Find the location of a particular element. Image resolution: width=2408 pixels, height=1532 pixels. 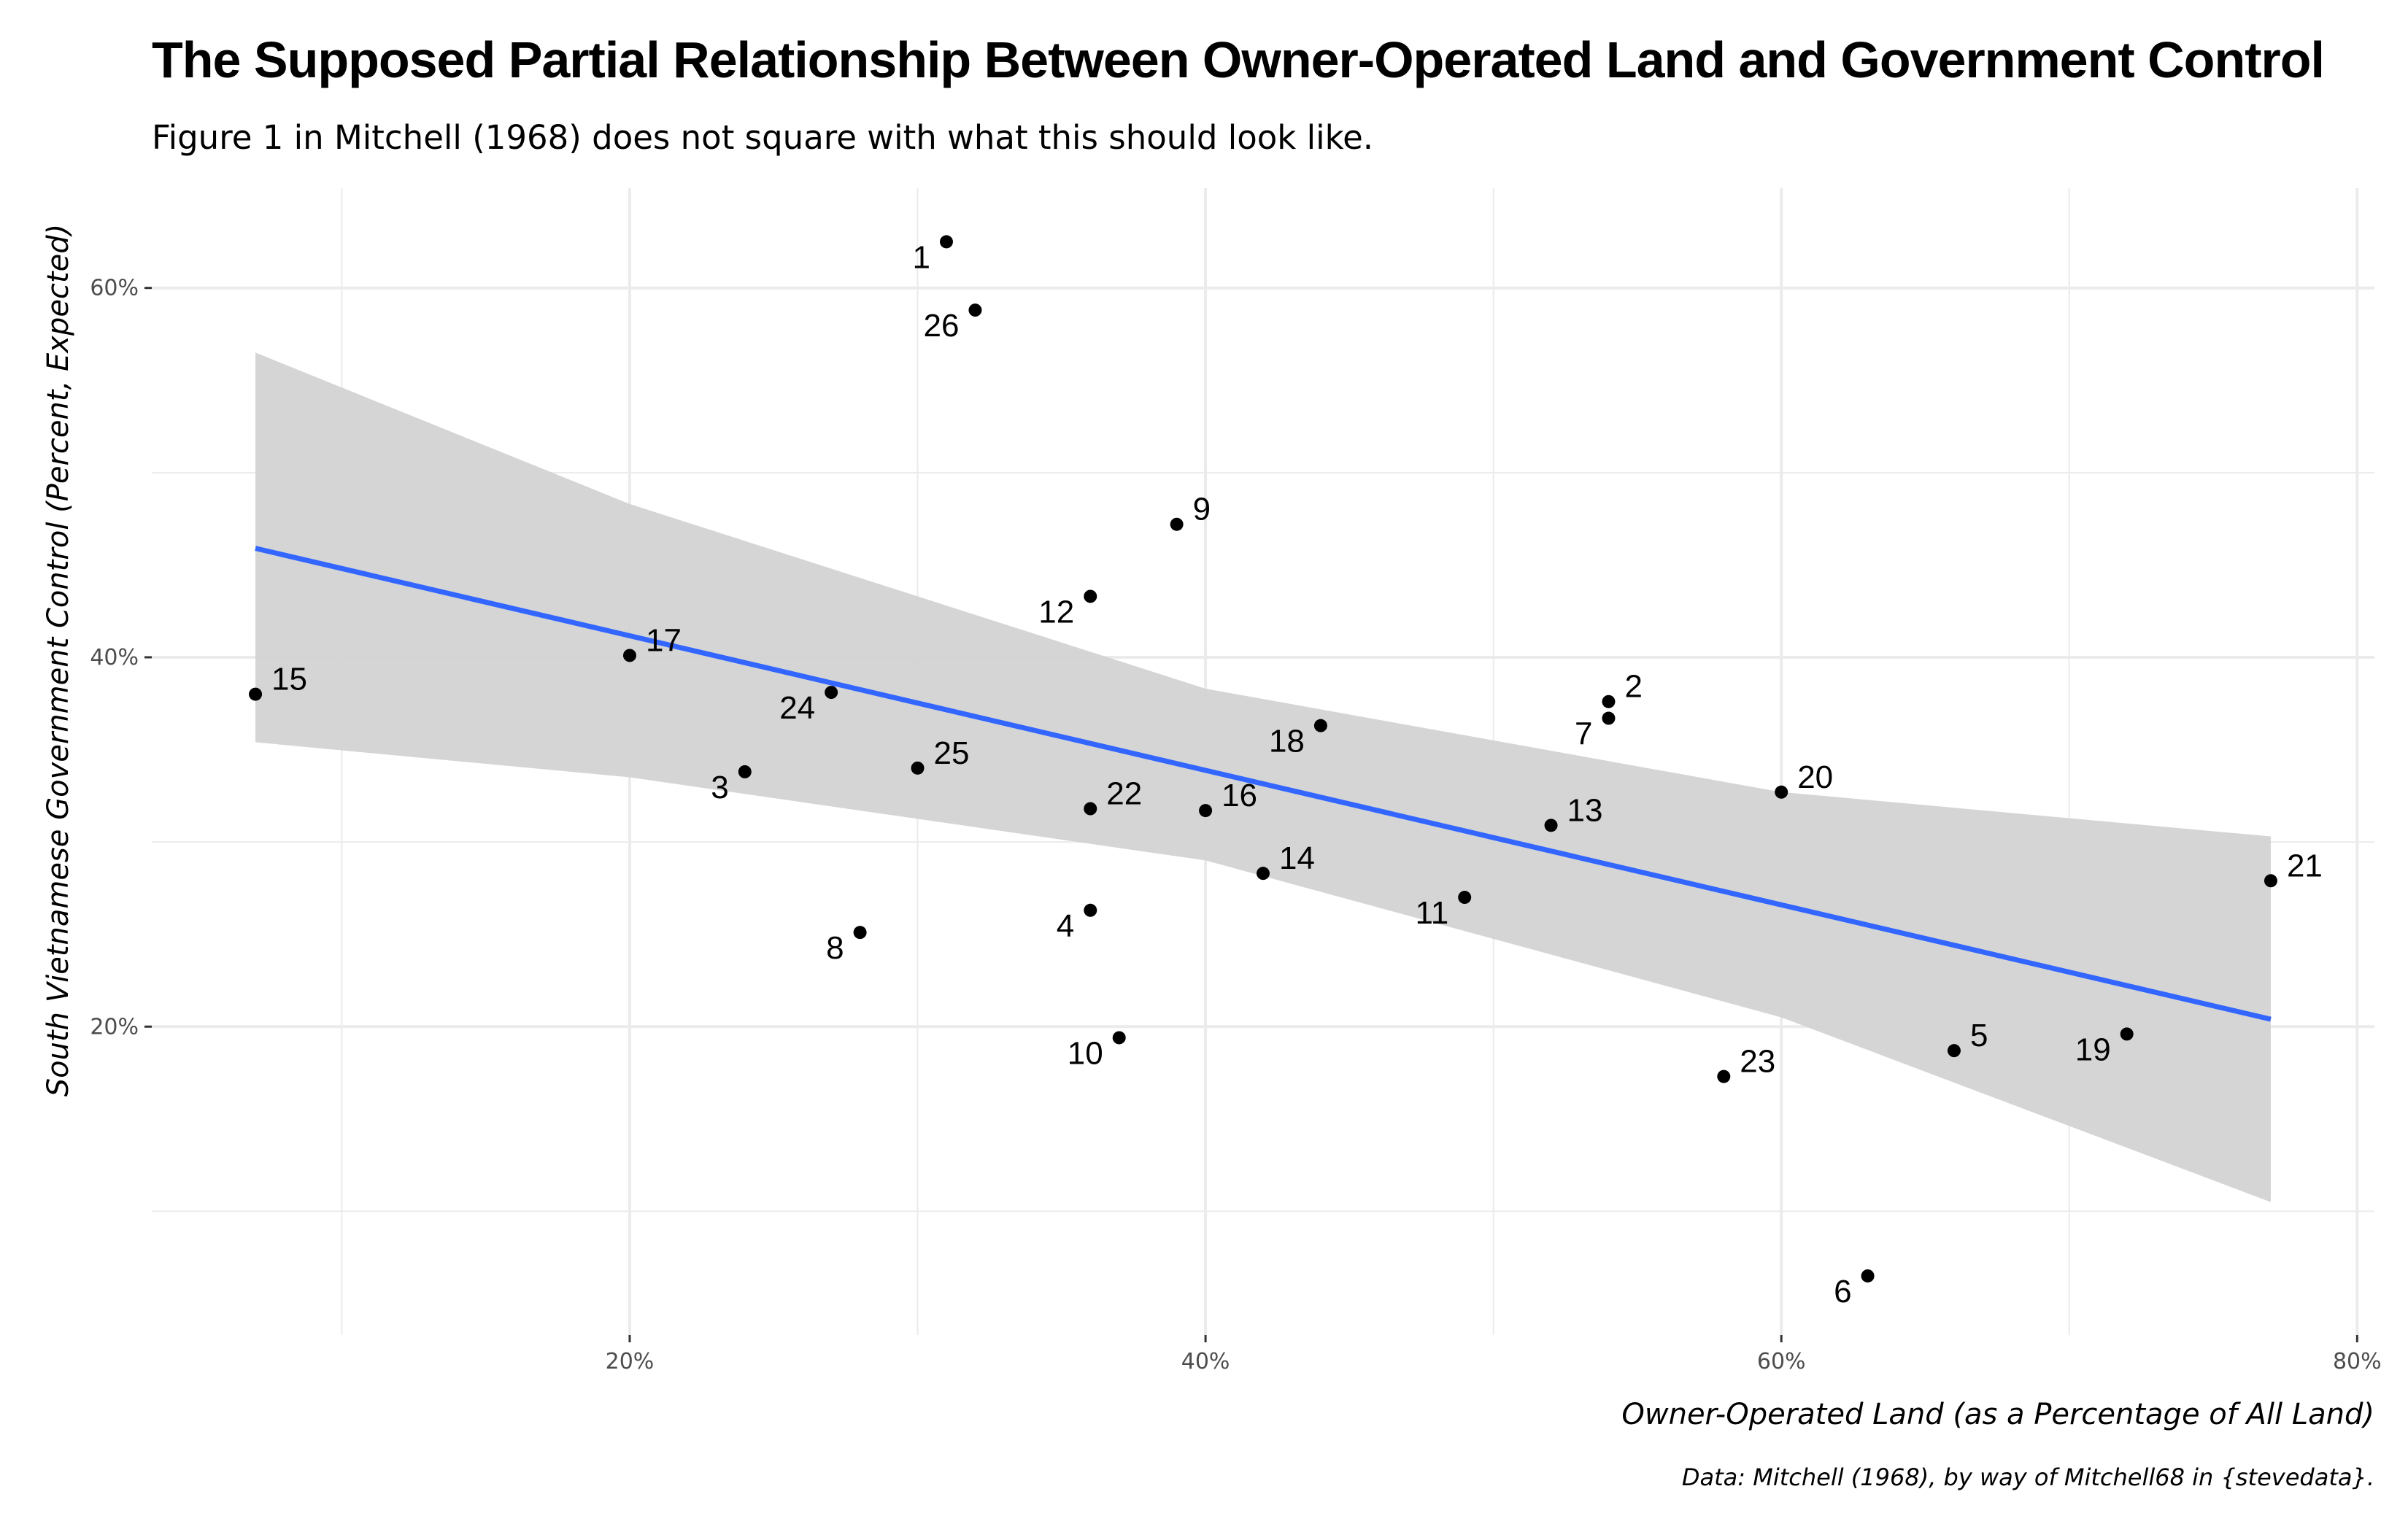

x-tick-label: 40% is located at coordinates (1205, 1362).